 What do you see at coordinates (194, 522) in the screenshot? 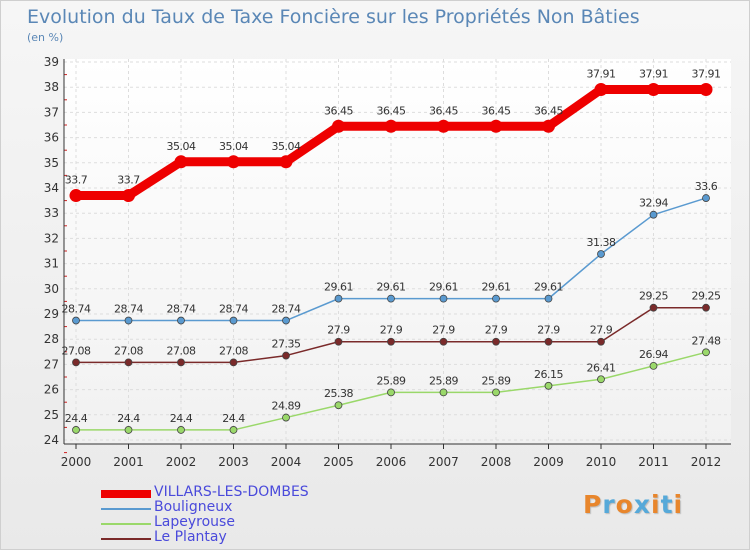
I see `legend-label: Lapeyrouse` at bounding box center [194, 522].